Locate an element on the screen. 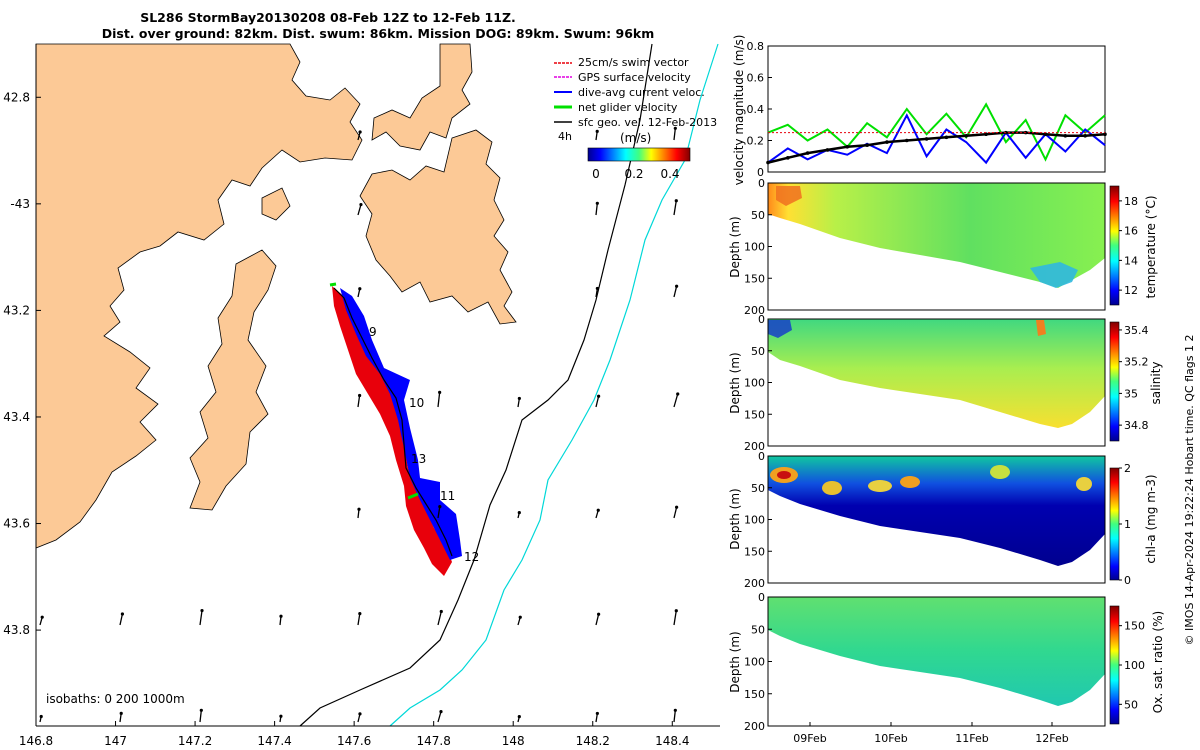  map-y-tick-labels: 42.8 -43 43.2 43.4 43.6 43.8 is located at coordinates (22, 363).